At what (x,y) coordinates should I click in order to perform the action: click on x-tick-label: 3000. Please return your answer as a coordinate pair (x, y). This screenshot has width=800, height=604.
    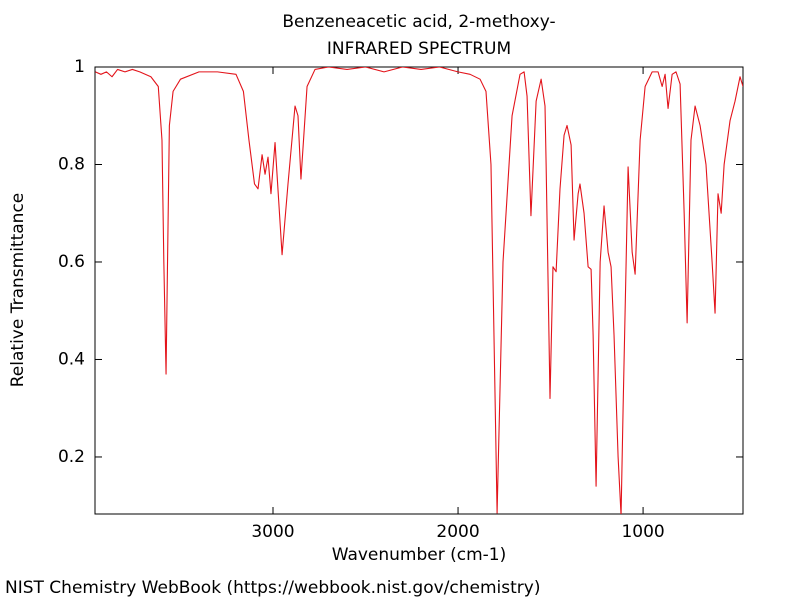
    Looking at the image, I should click on (272, 532).